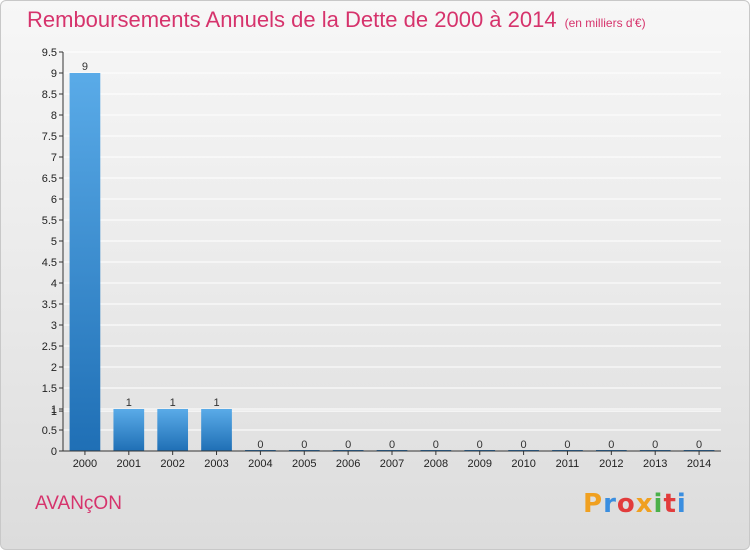  I want to click on bar-2000, so click(85, 262).